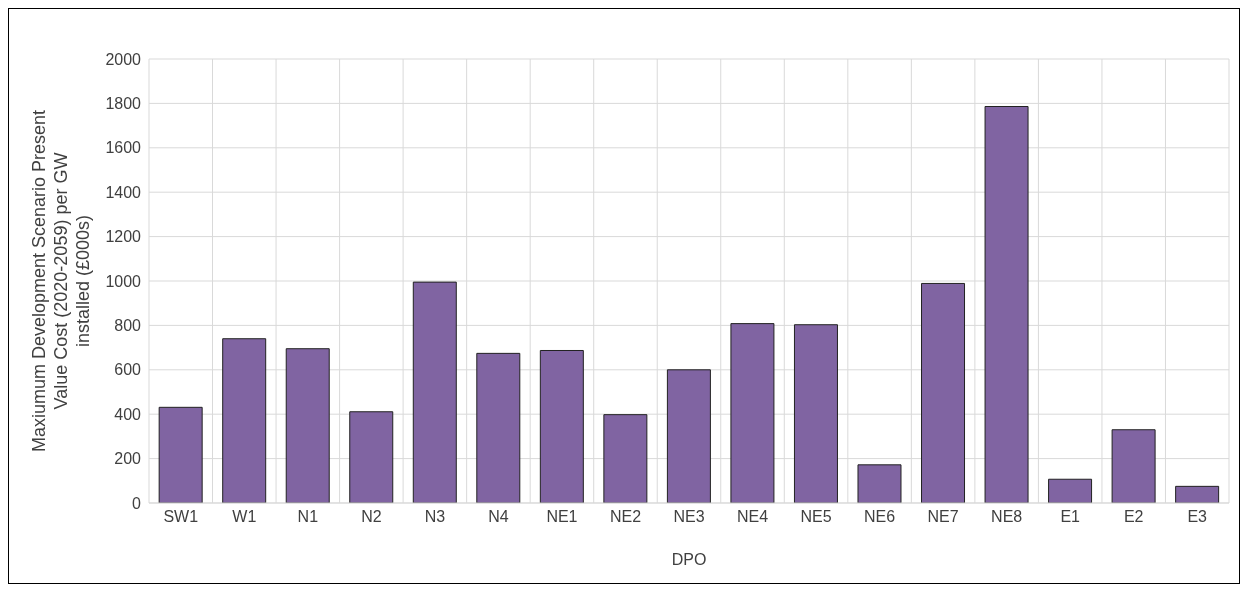  I want to click on y-tick-label: 200, so click(128, 459).